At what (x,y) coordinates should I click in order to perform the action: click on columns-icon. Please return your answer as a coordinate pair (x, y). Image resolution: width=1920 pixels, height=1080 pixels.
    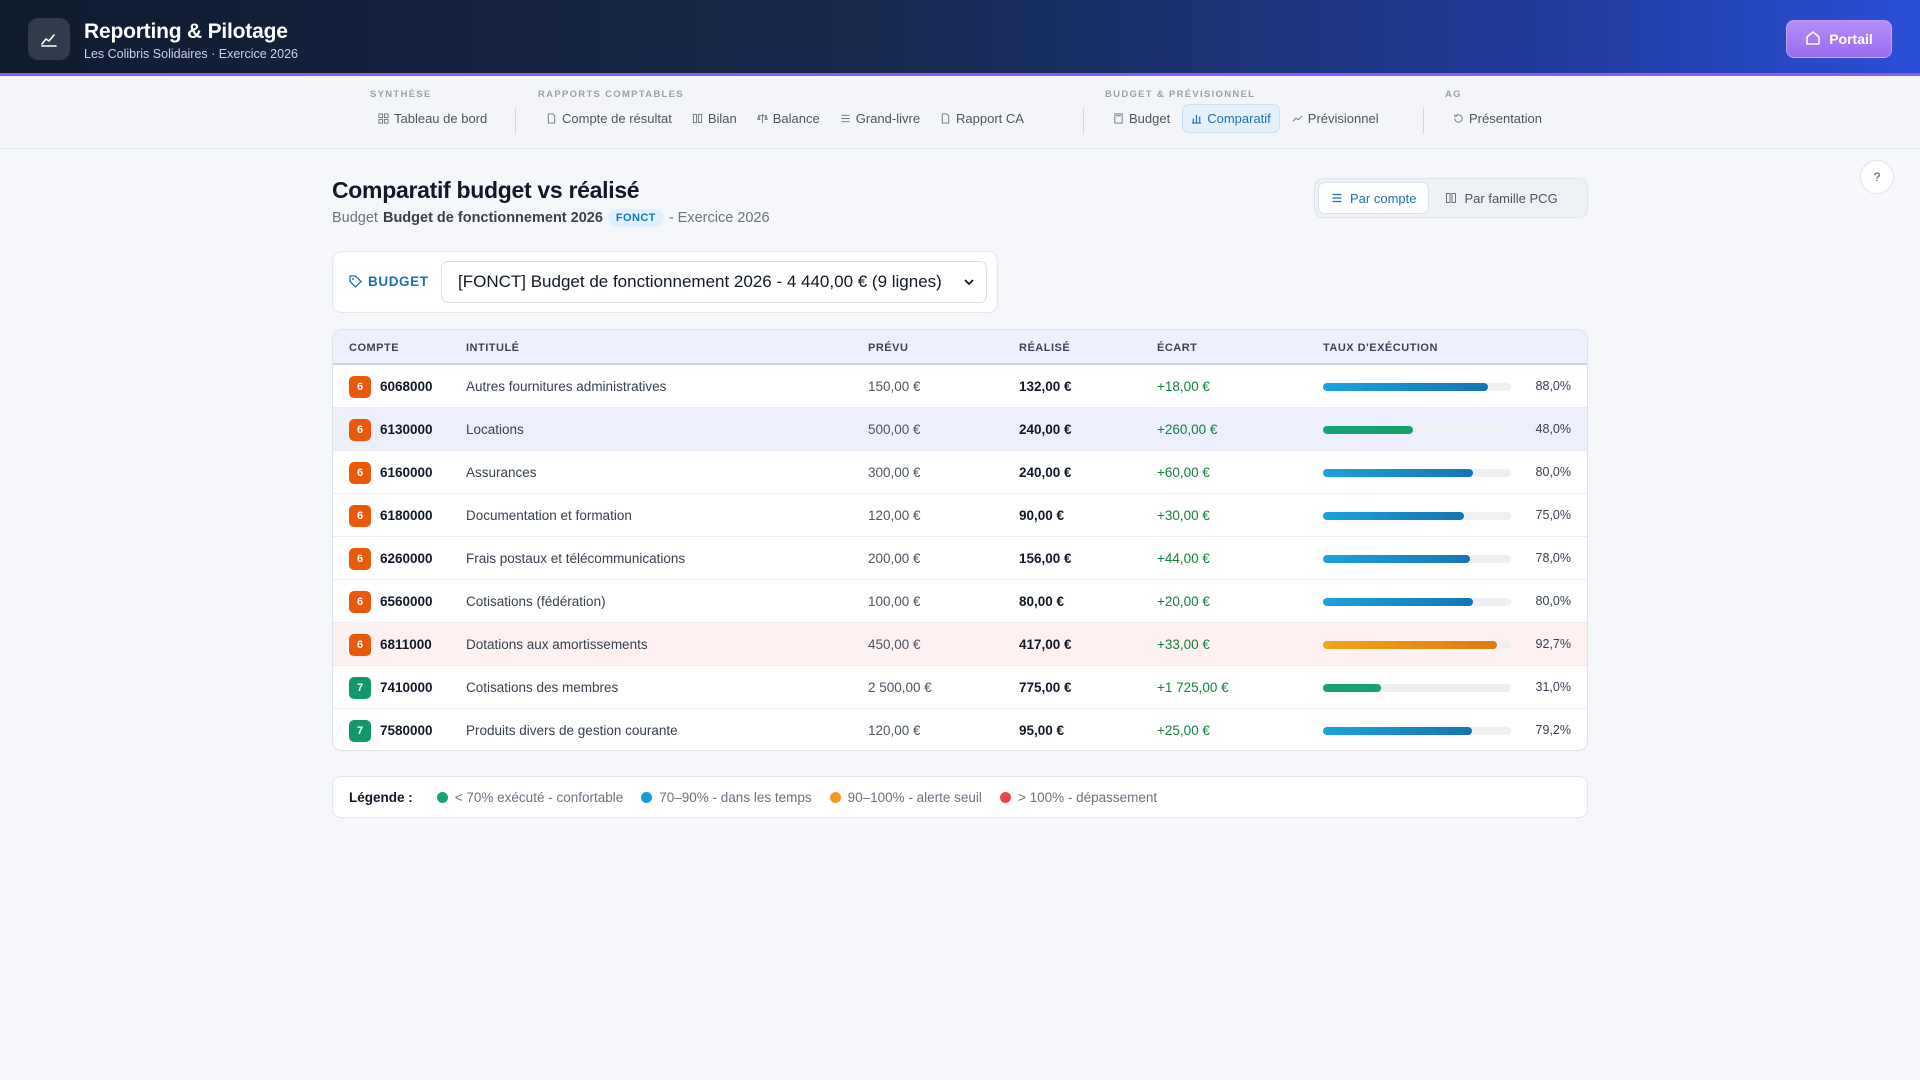
    Looking at the image, I should click on (1451, 198).